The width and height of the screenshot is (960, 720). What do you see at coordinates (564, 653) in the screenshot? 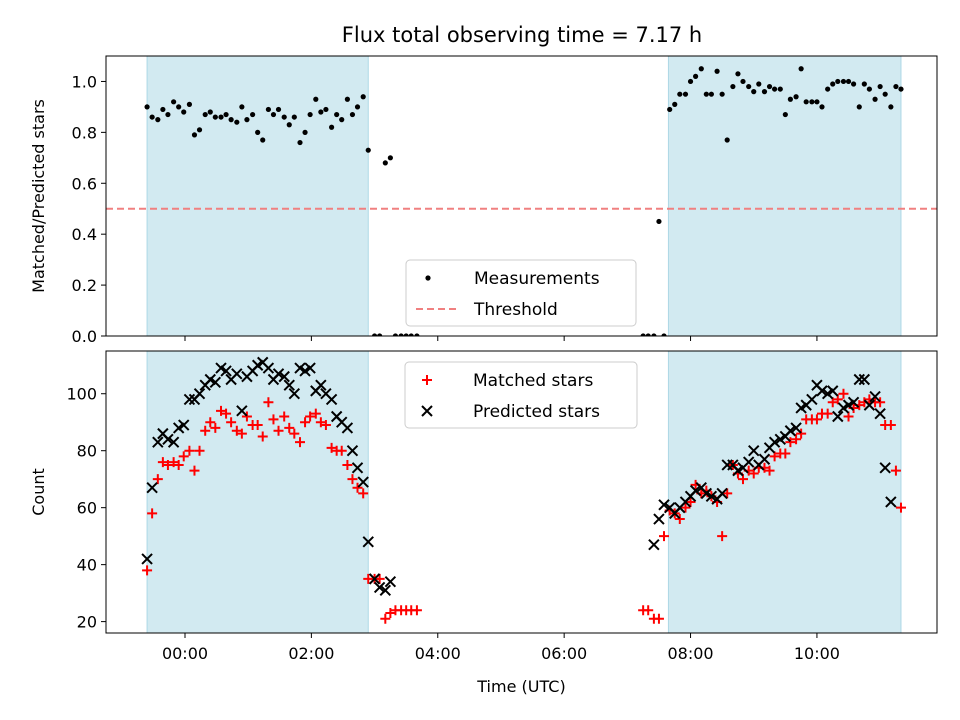
I see `x-tick-label: 06:00` at bounding box center [564, 653].